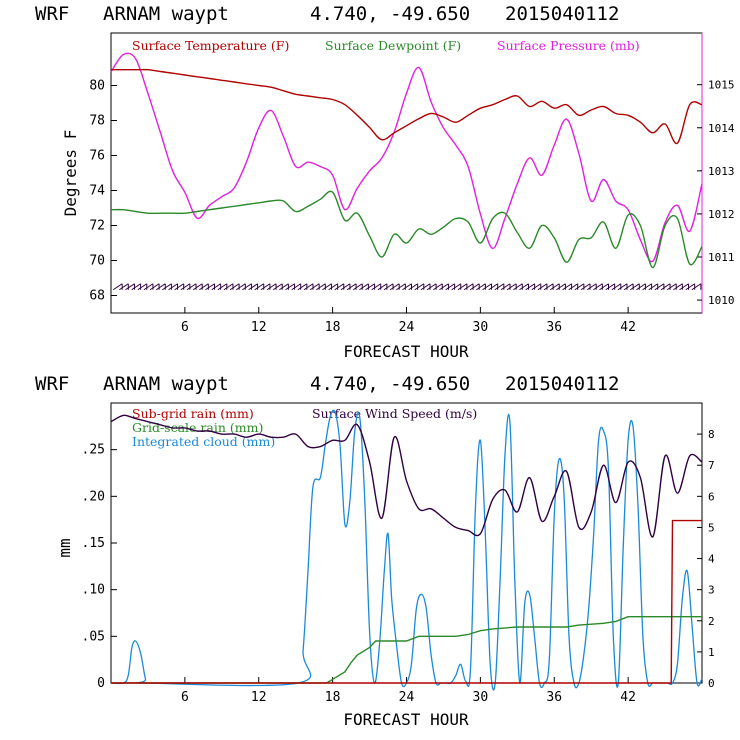 Image resolution: width=740 pixels, height=740 pixels. Describe the element at coordinates (406, 650) in the screenshot. I see `gridscale-rain-line` at that location.